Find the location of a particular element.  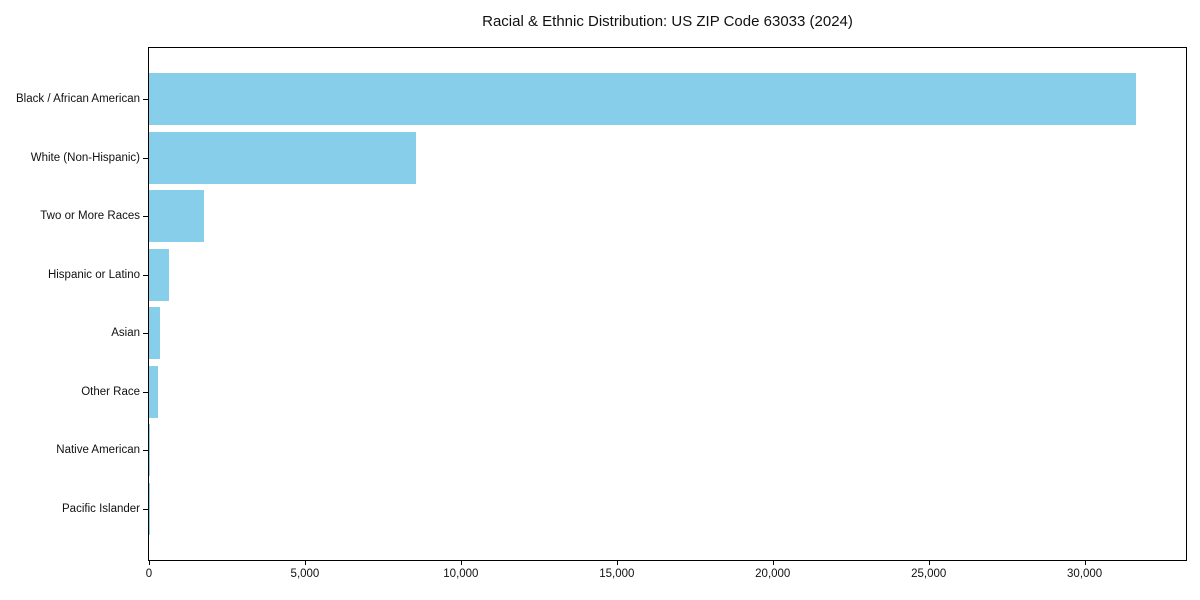

x-tick-label: 5,000 is located at coordinates (305, 574).